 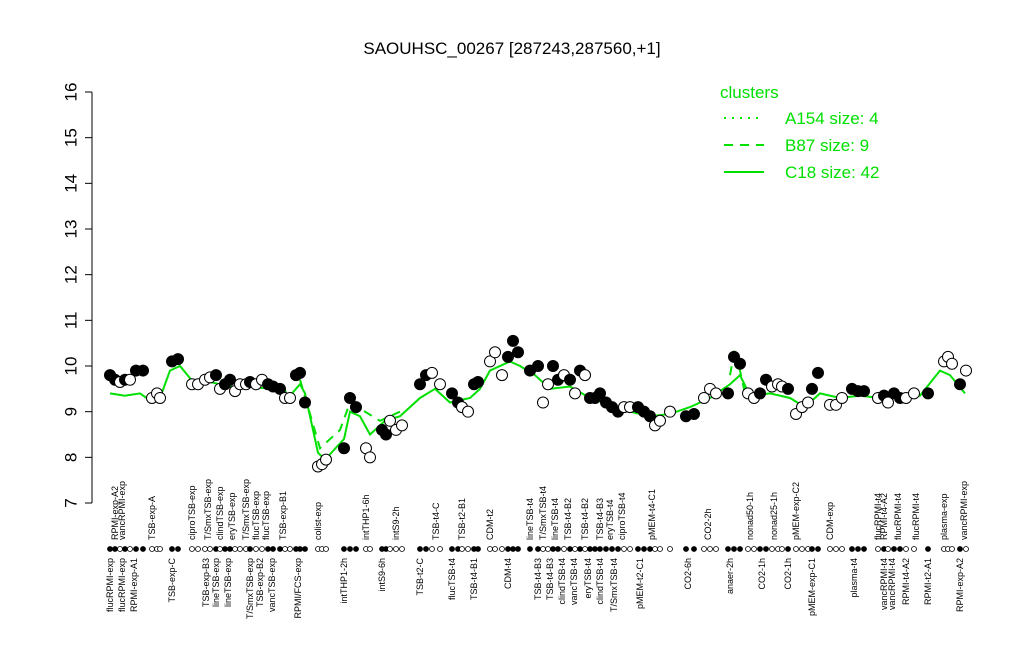 I want to click on sample-label: vancRPMI-t4, so click(x=884, y=584).